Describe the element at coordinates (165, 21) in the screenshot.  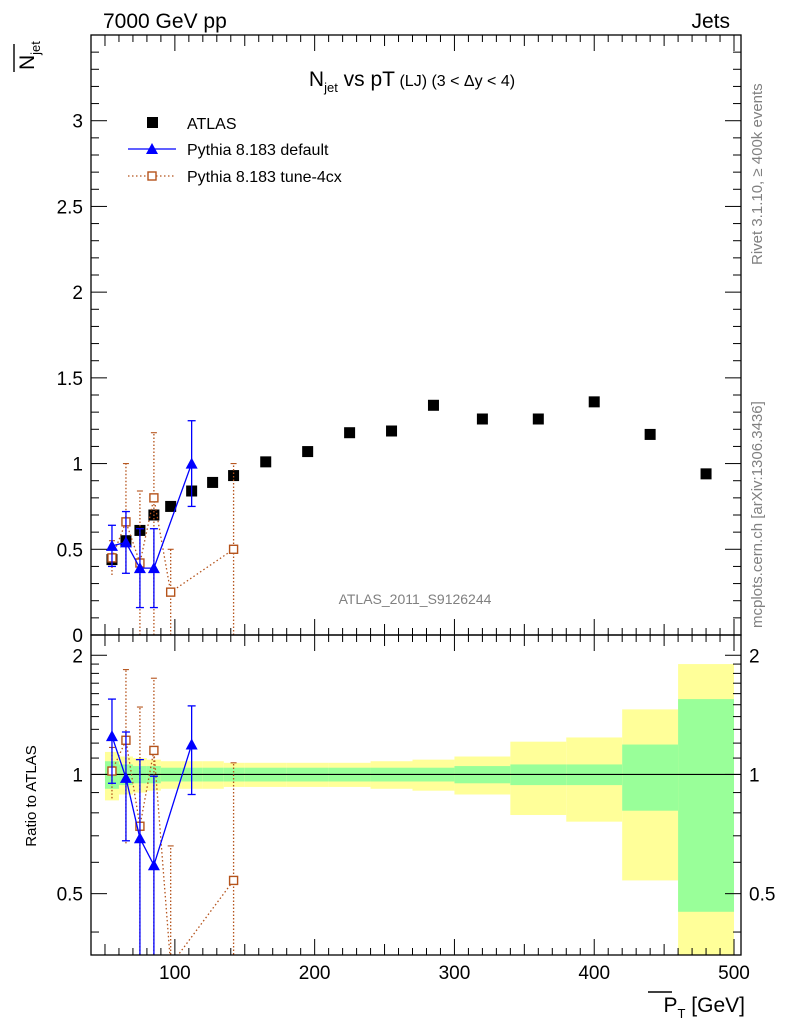
I see `header-energy-label: 7000 GeV pp` at that location.